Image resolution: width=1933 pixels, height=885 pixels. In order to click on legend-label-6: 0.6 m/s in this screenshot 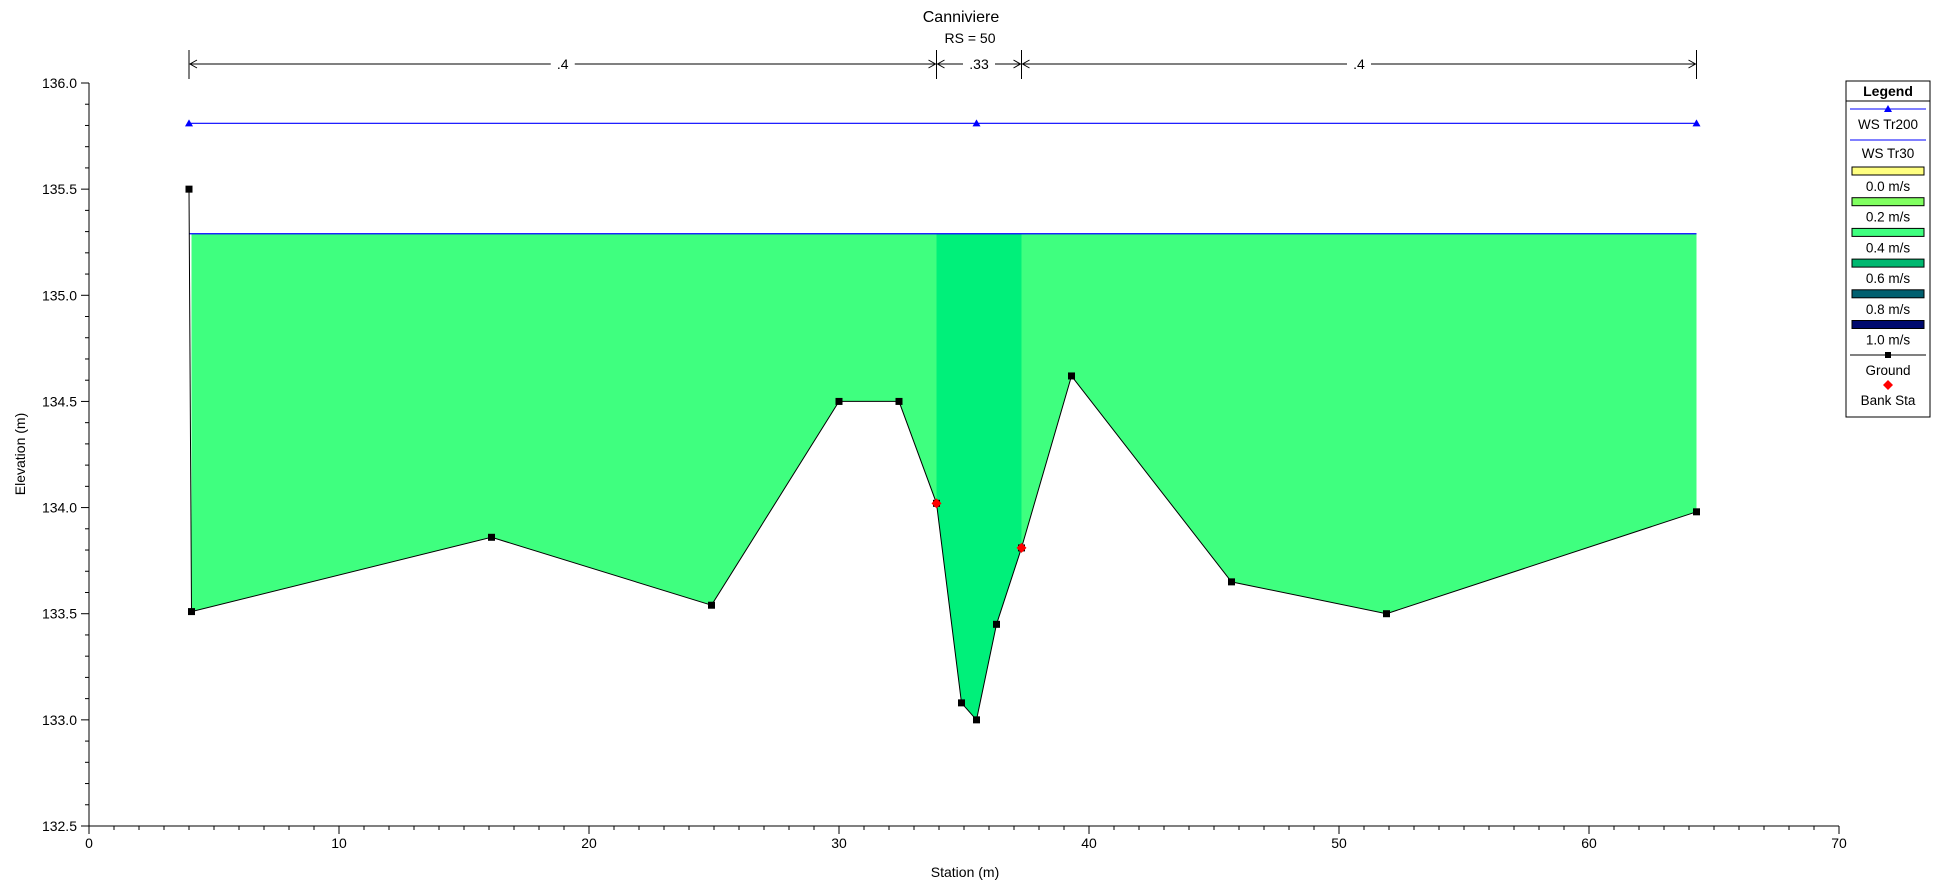, I will do `click(1888, 278)`.